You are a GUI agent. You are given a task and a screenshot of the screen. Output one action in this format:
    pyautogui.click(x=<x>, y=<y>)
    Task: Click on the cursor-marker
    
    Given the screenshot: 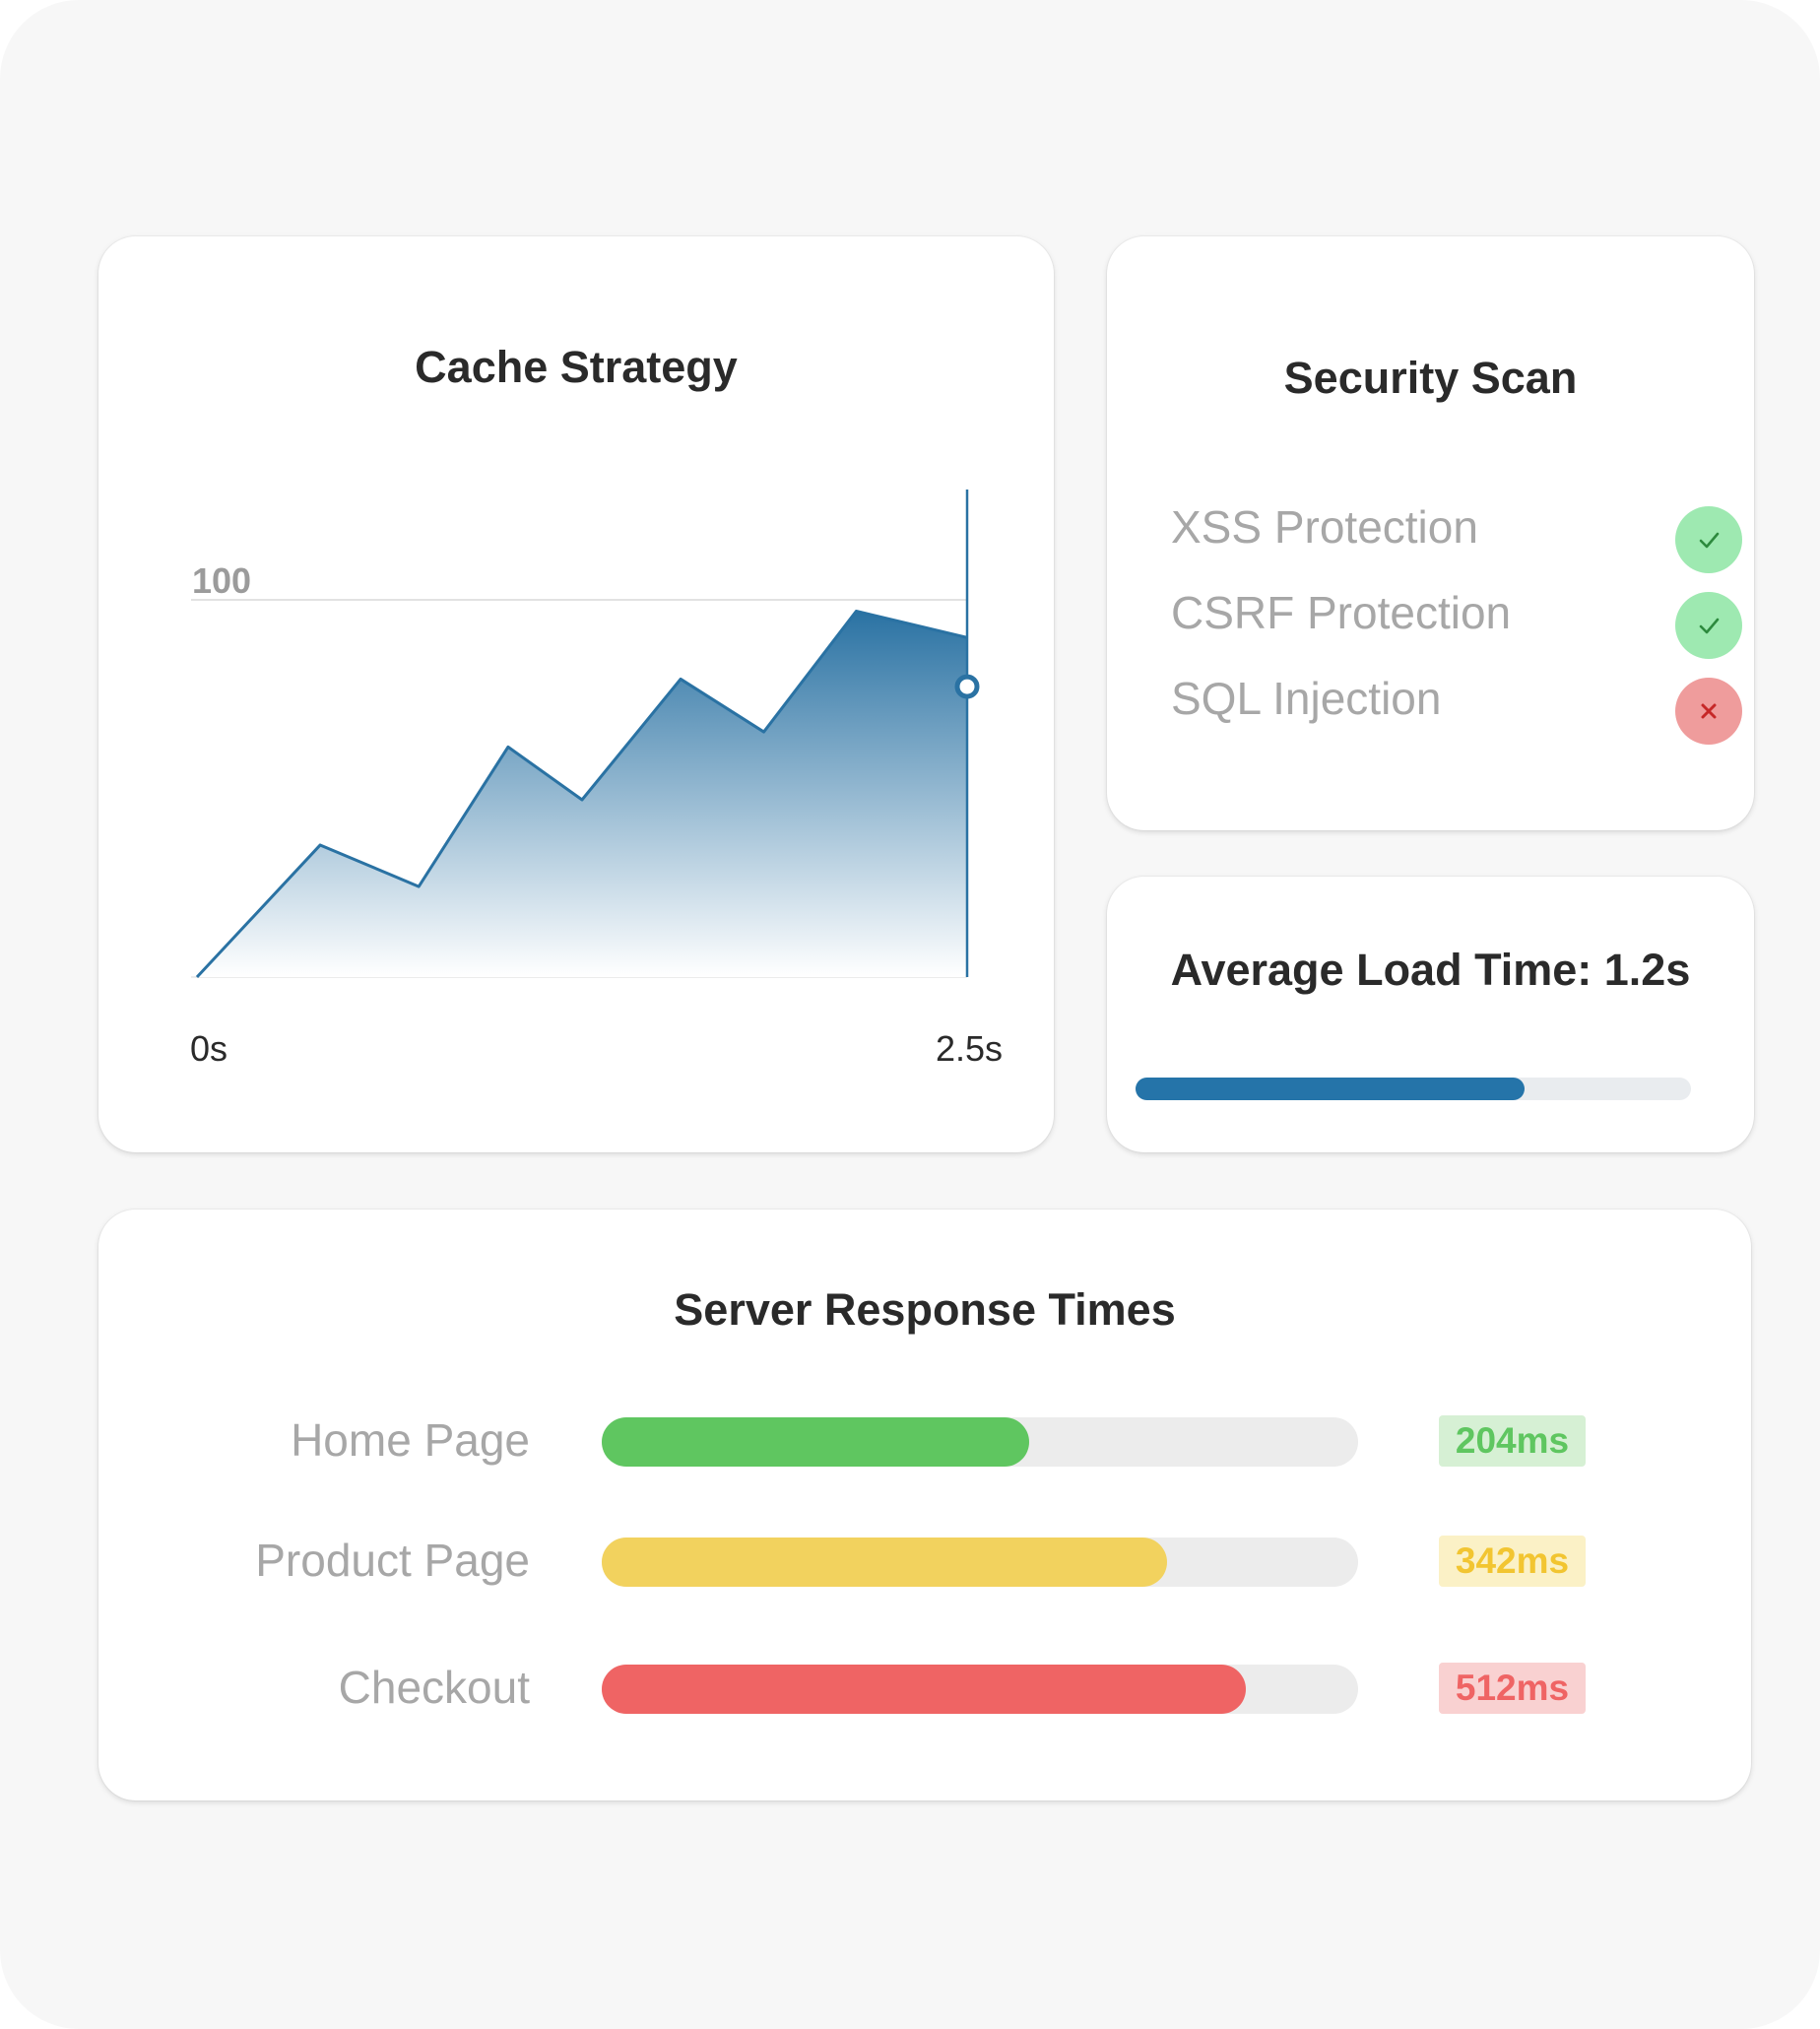 What is the action you would take?
    pyautogui.click(x=967, y=686)
    